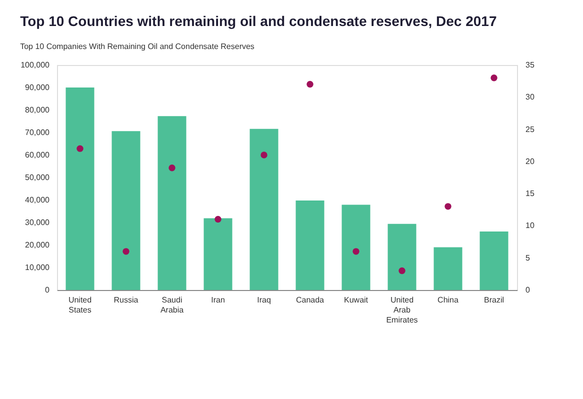  Describe the element at coordinates (264, 300) in the screenshot. I see `x-tick-label: Iraq` at that location.